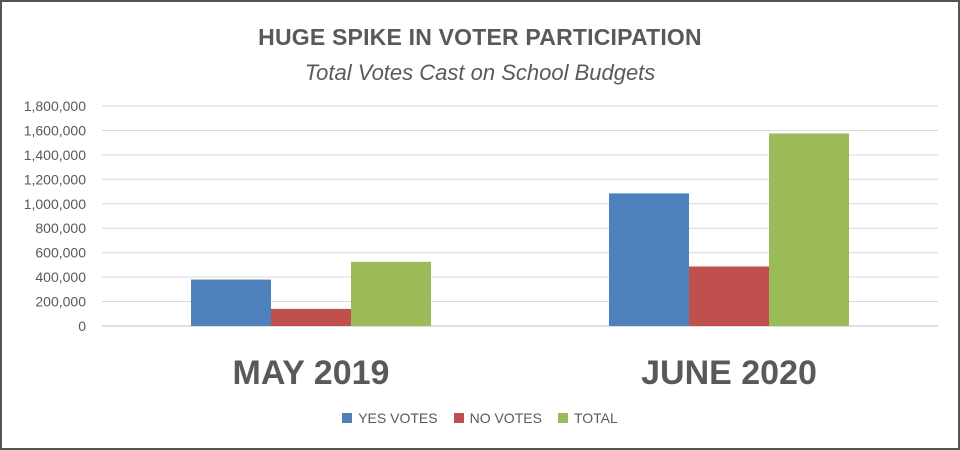 Image resolution: width=960 pixels, height=450 pixels. What do you see at coordinates (60, 277) in the screenshot?
I see `y-tick-label: 400,000` at bounding box center [60, 277].